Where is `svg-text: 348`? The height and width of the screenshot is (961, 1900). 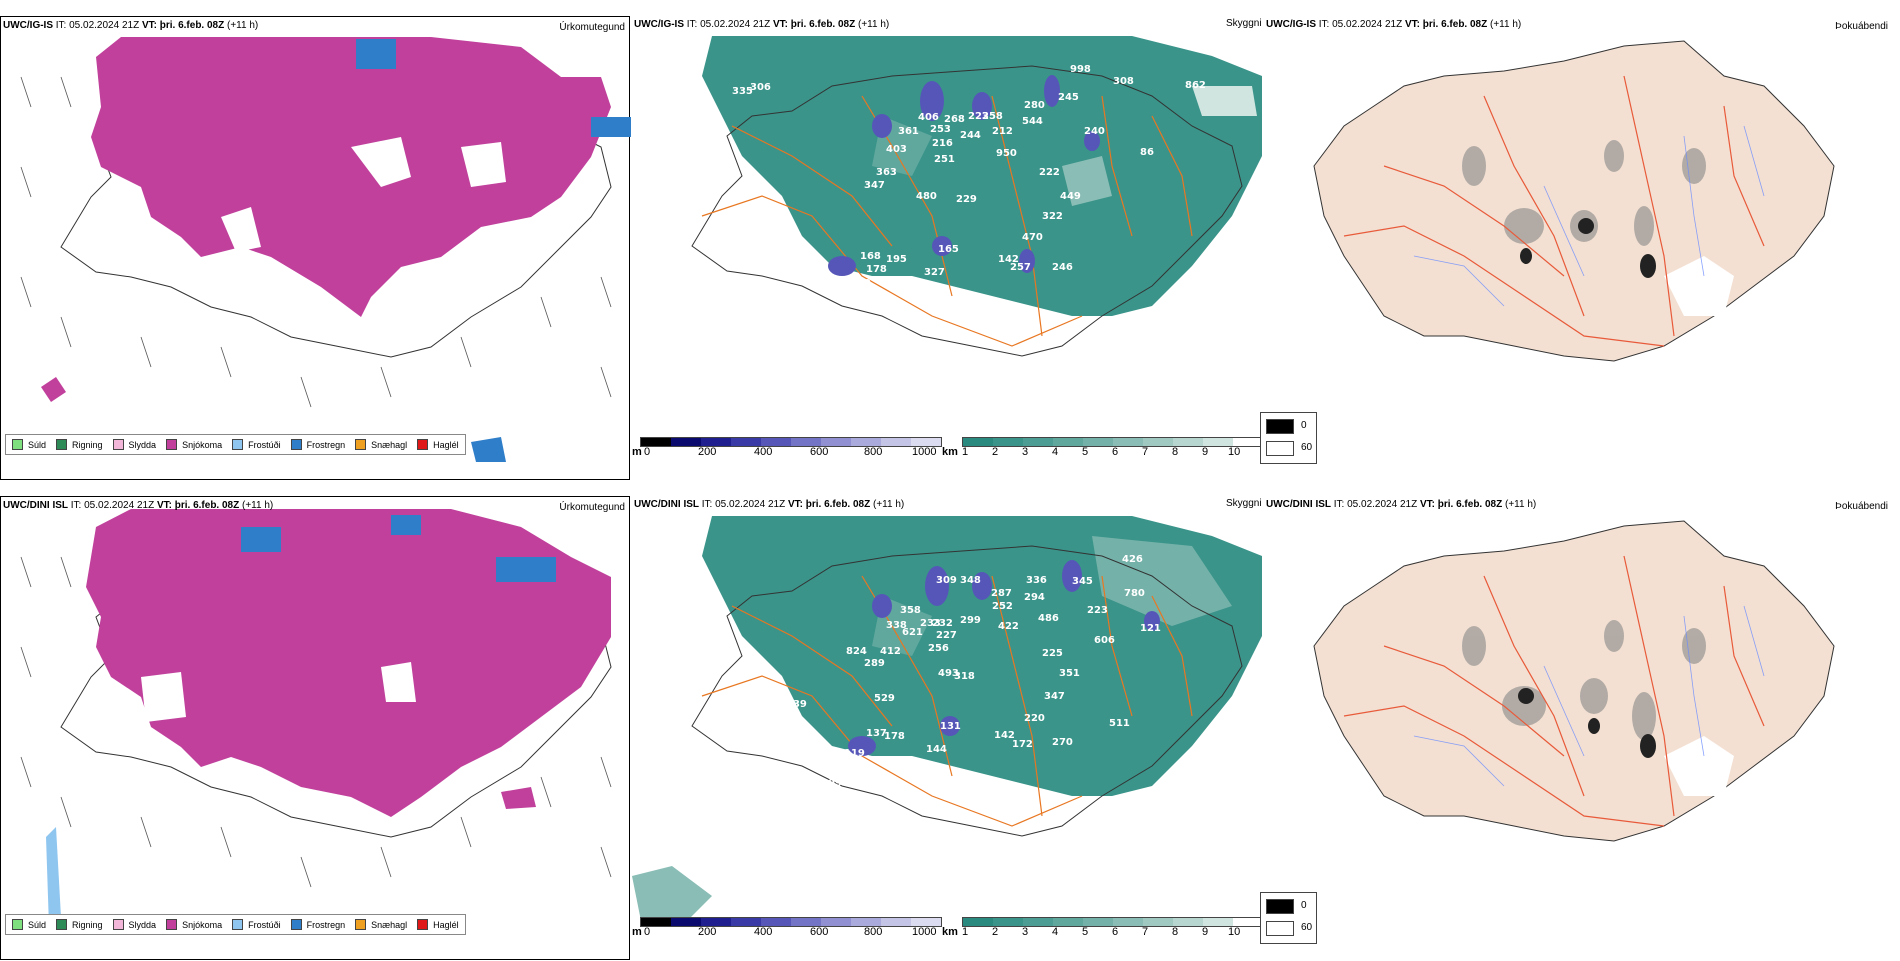 svg-text: 348 is located at coordinates (970, 580).